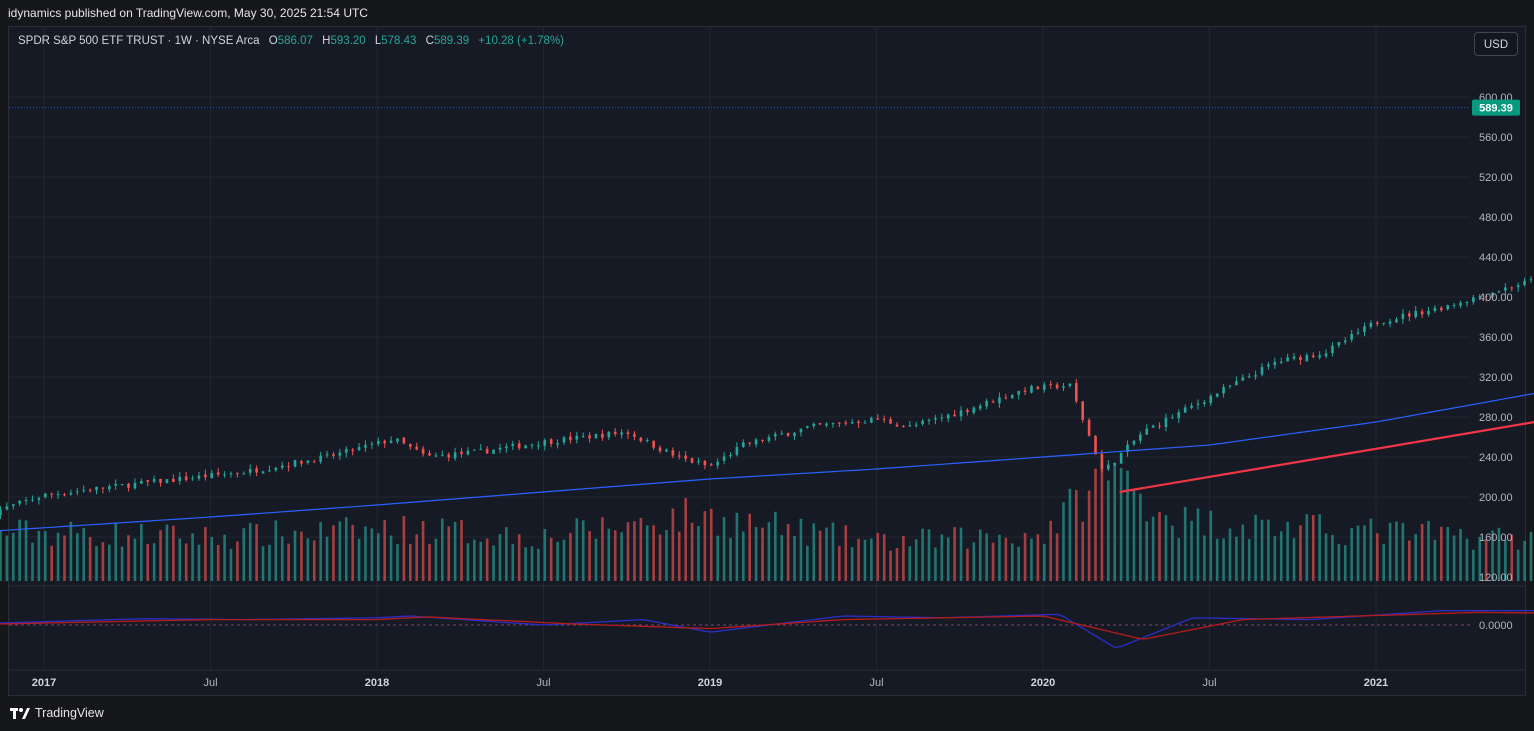 This screenshot has width=1534, height=731. I want to click on time-tick-label: 2017, so click(44, 683).